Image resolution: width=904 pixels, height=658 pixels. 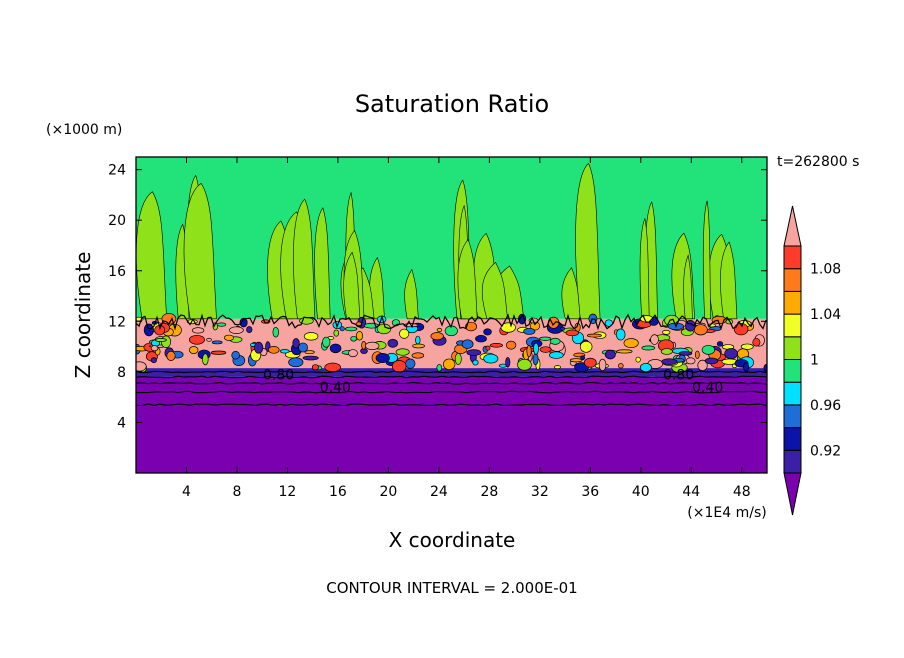 I want to click on x-tick-label: 24, so click(x=439, y=492).